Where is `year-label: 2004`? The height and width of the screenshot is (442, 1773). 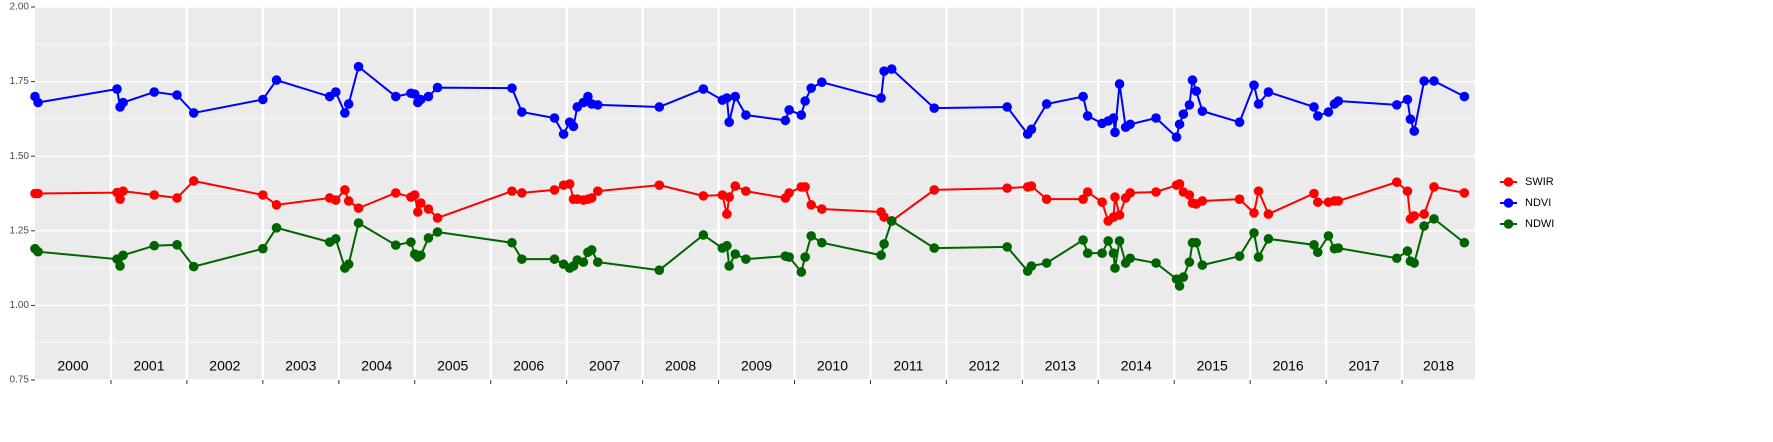 year-label: 2004 is located at coordinates (376, 366).